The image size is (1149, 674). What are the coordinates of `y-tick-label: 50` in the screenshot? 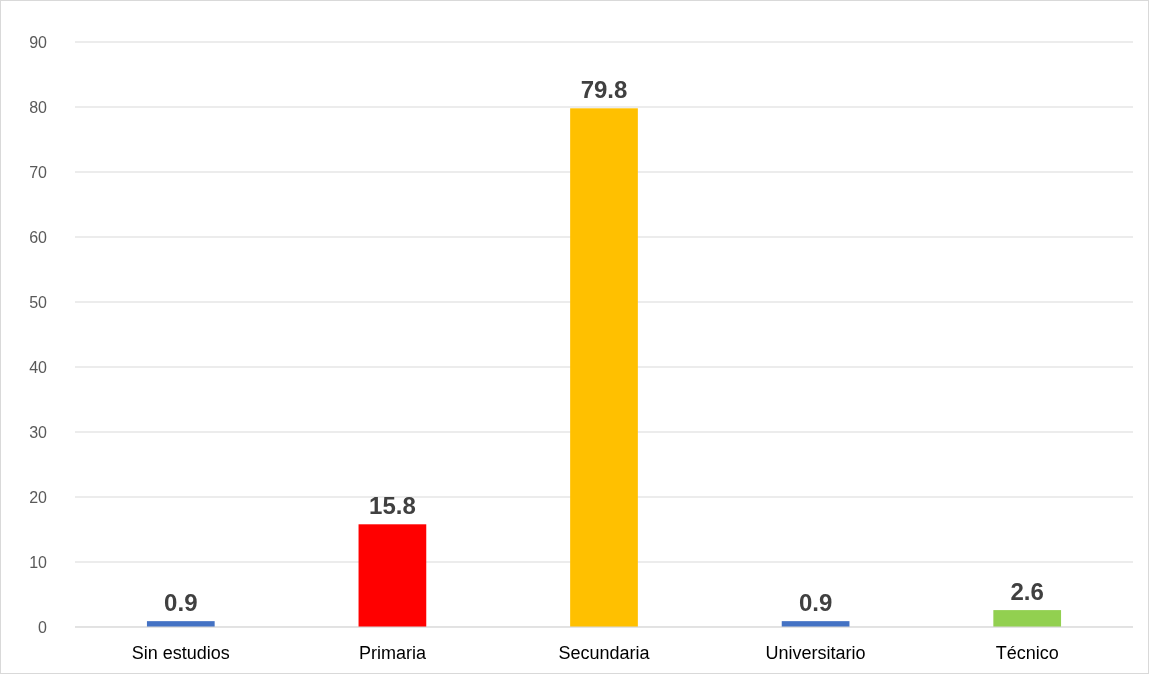 It's located at (38, 302).